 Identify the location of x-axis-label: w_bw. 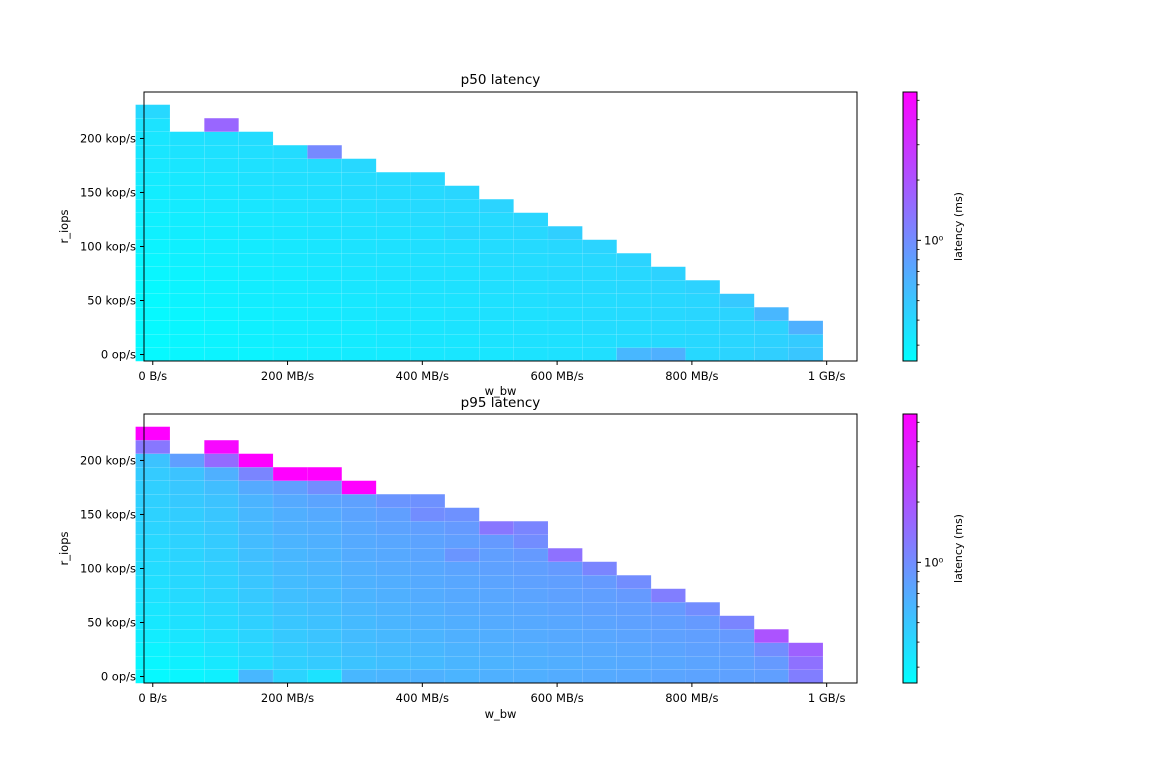
(501, 391).